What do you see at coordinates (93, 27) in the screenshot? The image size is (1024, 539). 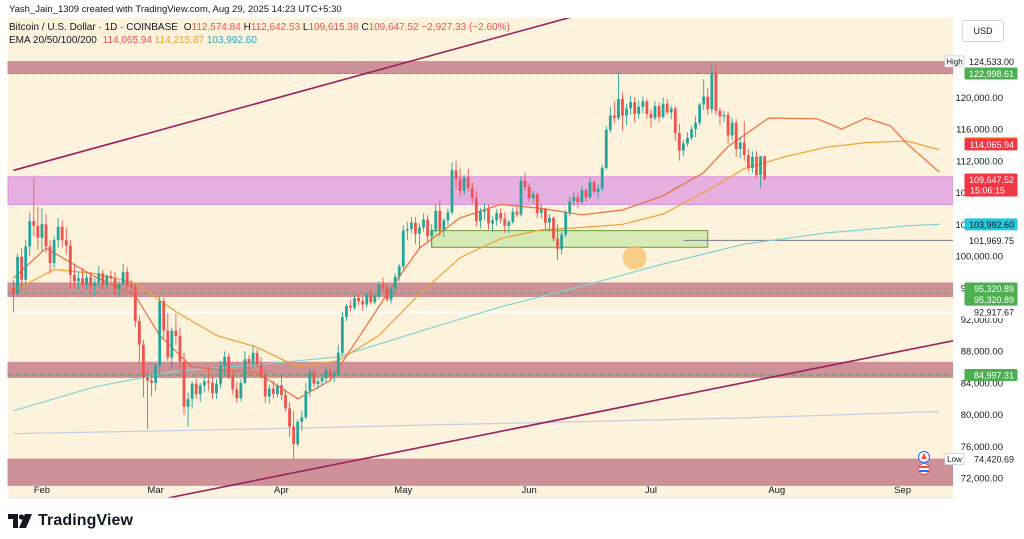 I see `symbol-title: Bitcoin / U.S. Dollar · 1D · COINBASE` at bounding box center [93, 27].